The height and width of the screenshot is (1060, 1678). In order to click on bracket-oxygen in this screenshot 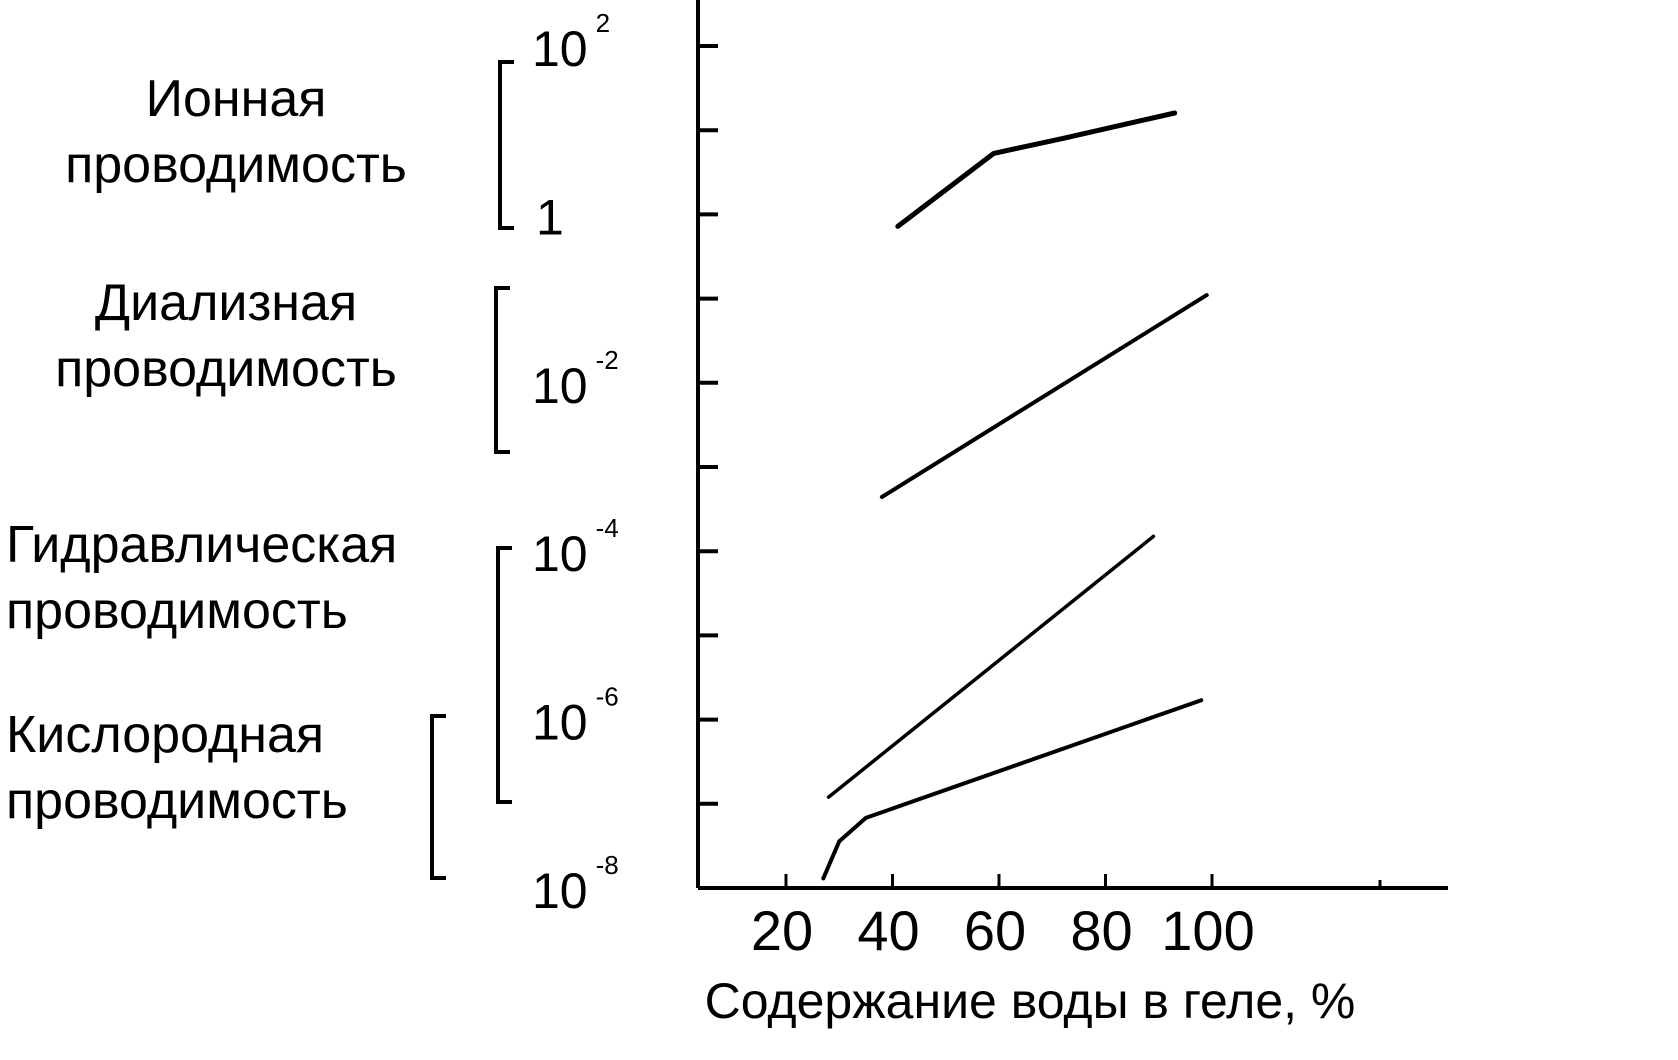, I will do `click(438, 797)`.